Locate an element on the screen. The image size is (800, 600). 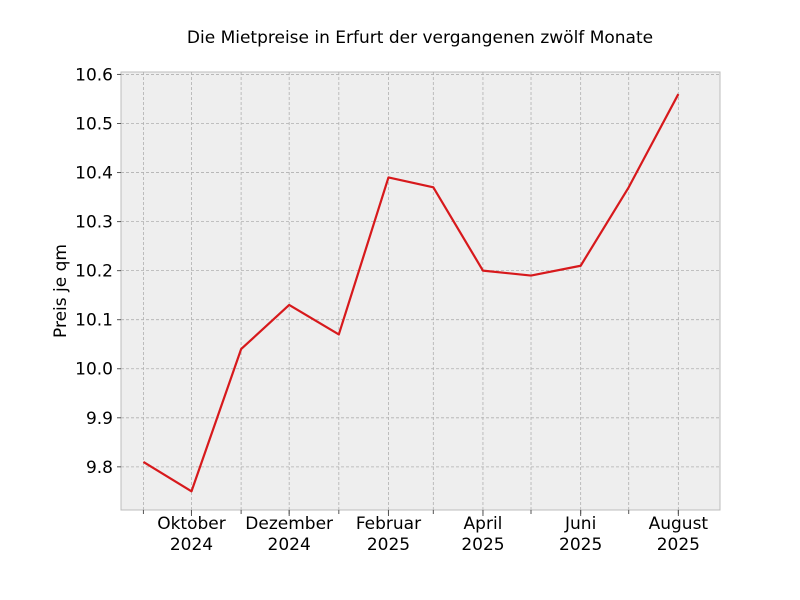
y-tick-label: 10.1 is located at coordinates (94, 321).